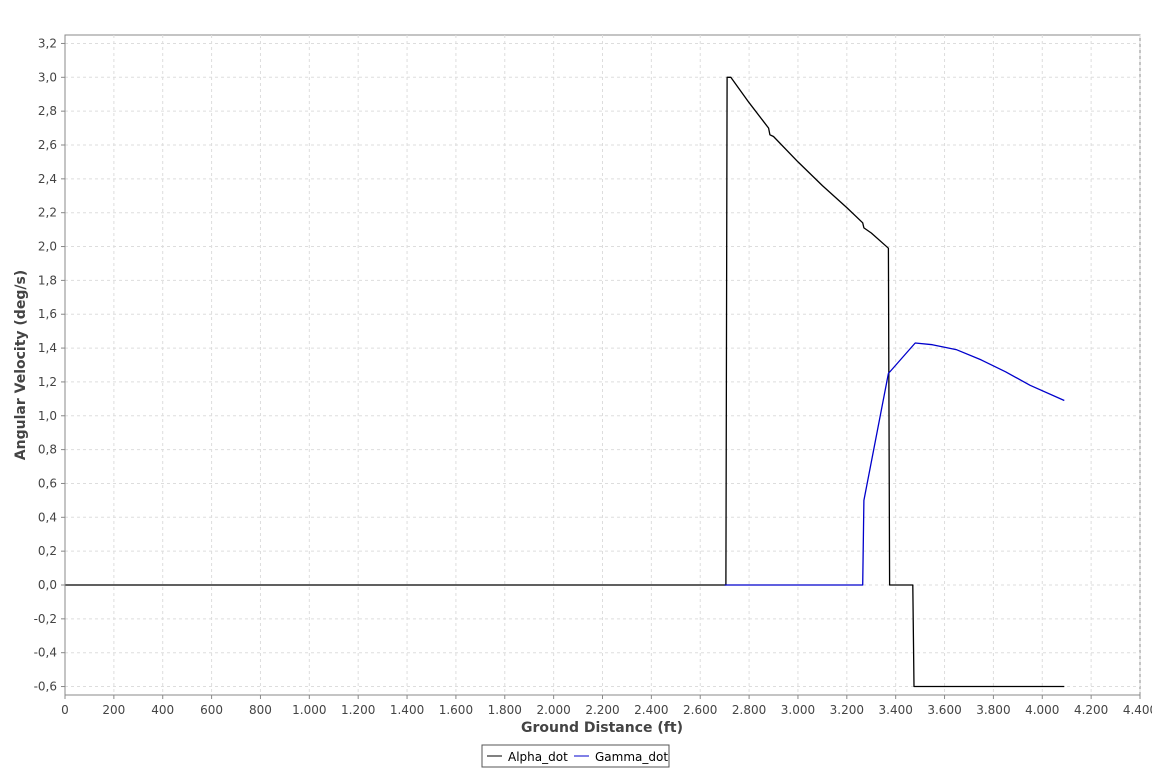 Image resolution: width=1152 pixels, height=768 pixels. Describe the element at coordinates (47, 382) in the screenshot. I see `y-tick-label: 1,2` at that location.